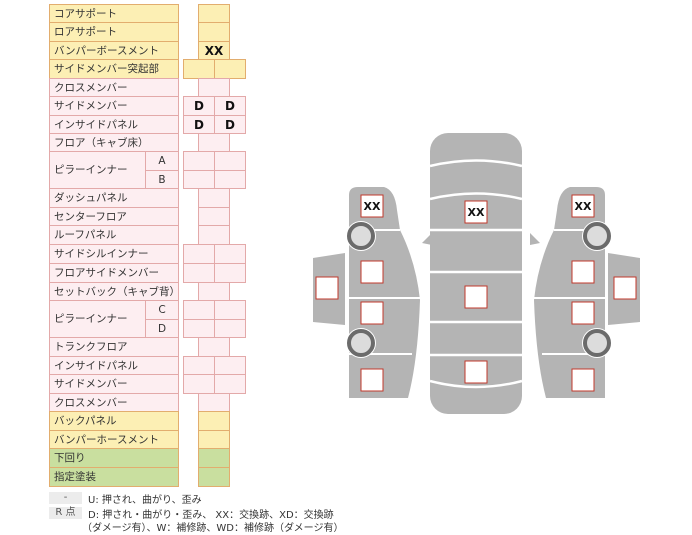 The image size is (692, 535). What do you see at coordinates (114, 421) in the screenshot?
I see `part-label: バックパネル` at bounding box center [114, 421].